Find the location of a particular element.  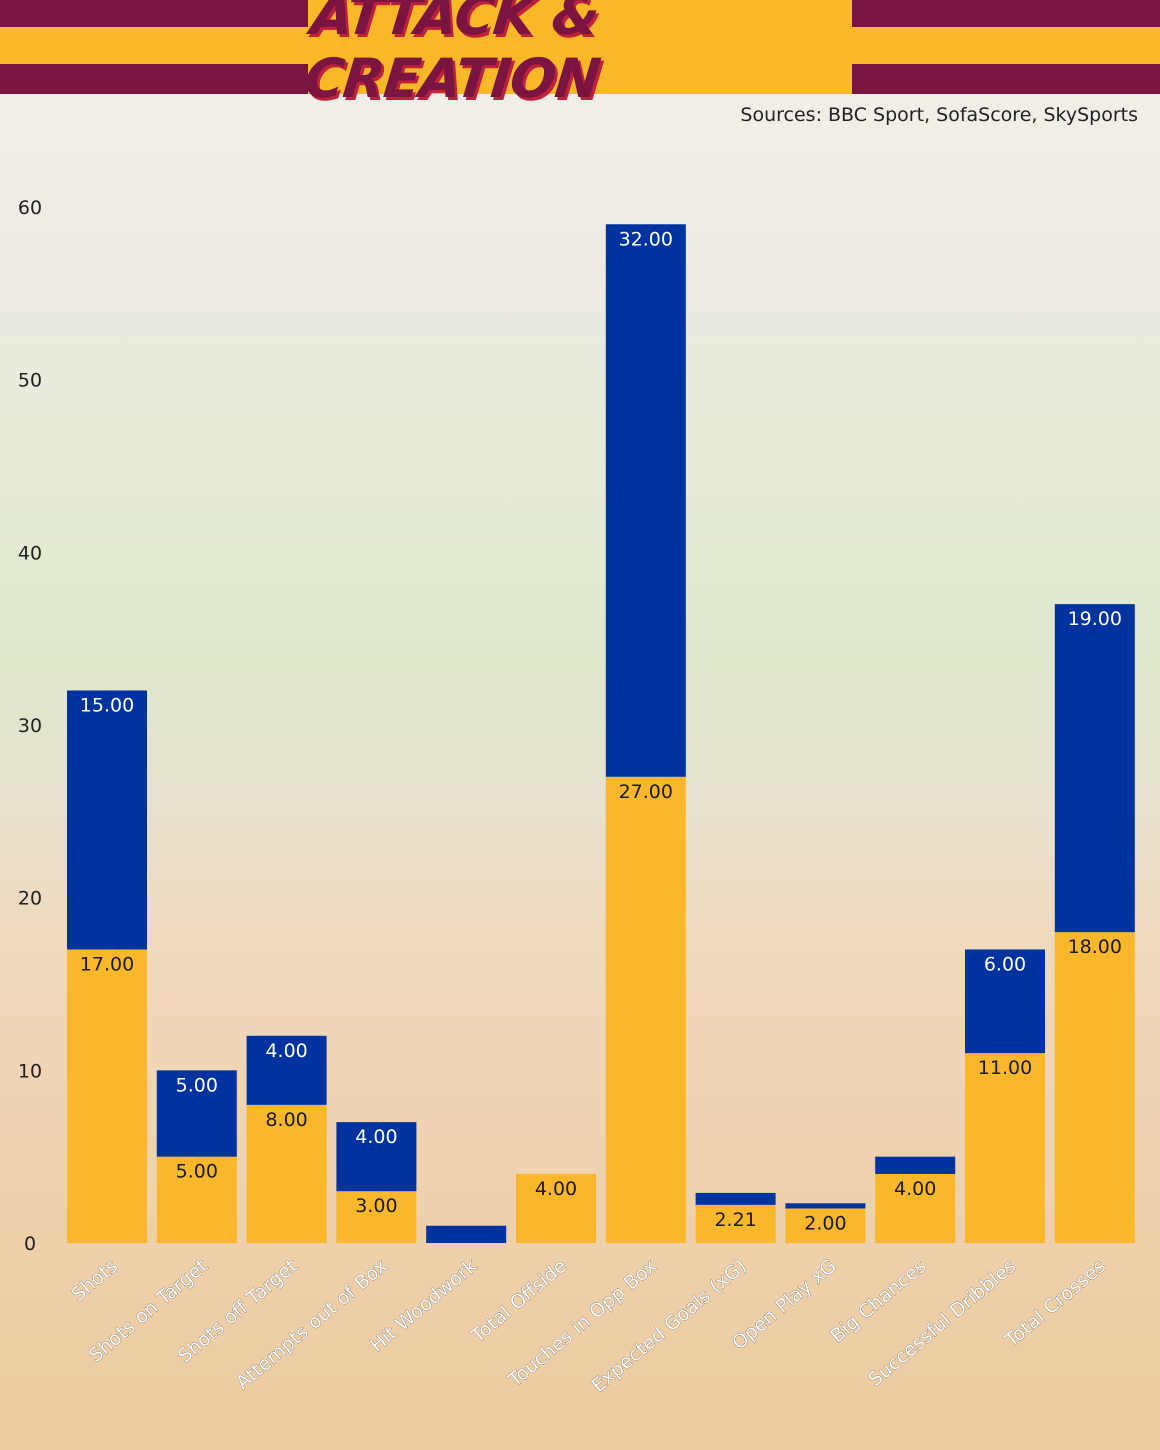

data-label: 8.00 is located at coordinates (286, 1120).